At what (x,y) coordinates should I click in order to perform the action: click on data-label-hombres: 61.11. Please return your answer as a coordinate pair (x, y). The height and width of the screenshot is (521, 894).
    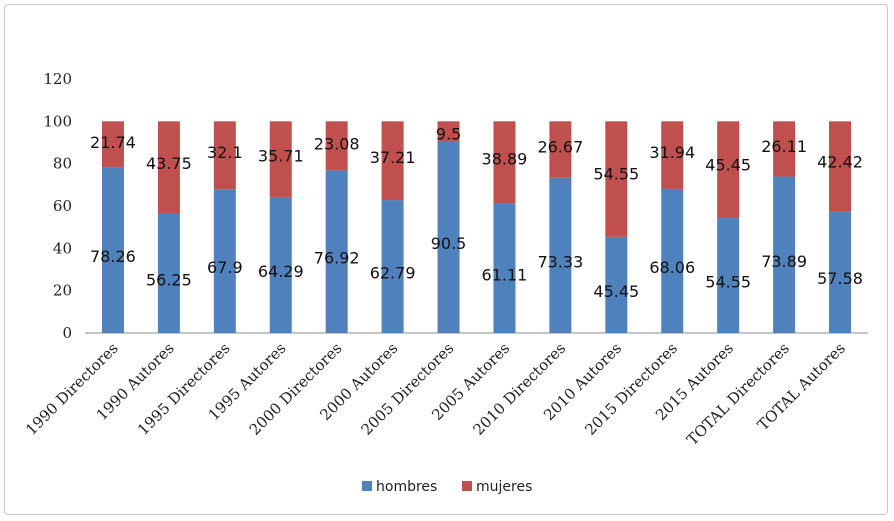
    Looking at the image, I should click on (505, 274).